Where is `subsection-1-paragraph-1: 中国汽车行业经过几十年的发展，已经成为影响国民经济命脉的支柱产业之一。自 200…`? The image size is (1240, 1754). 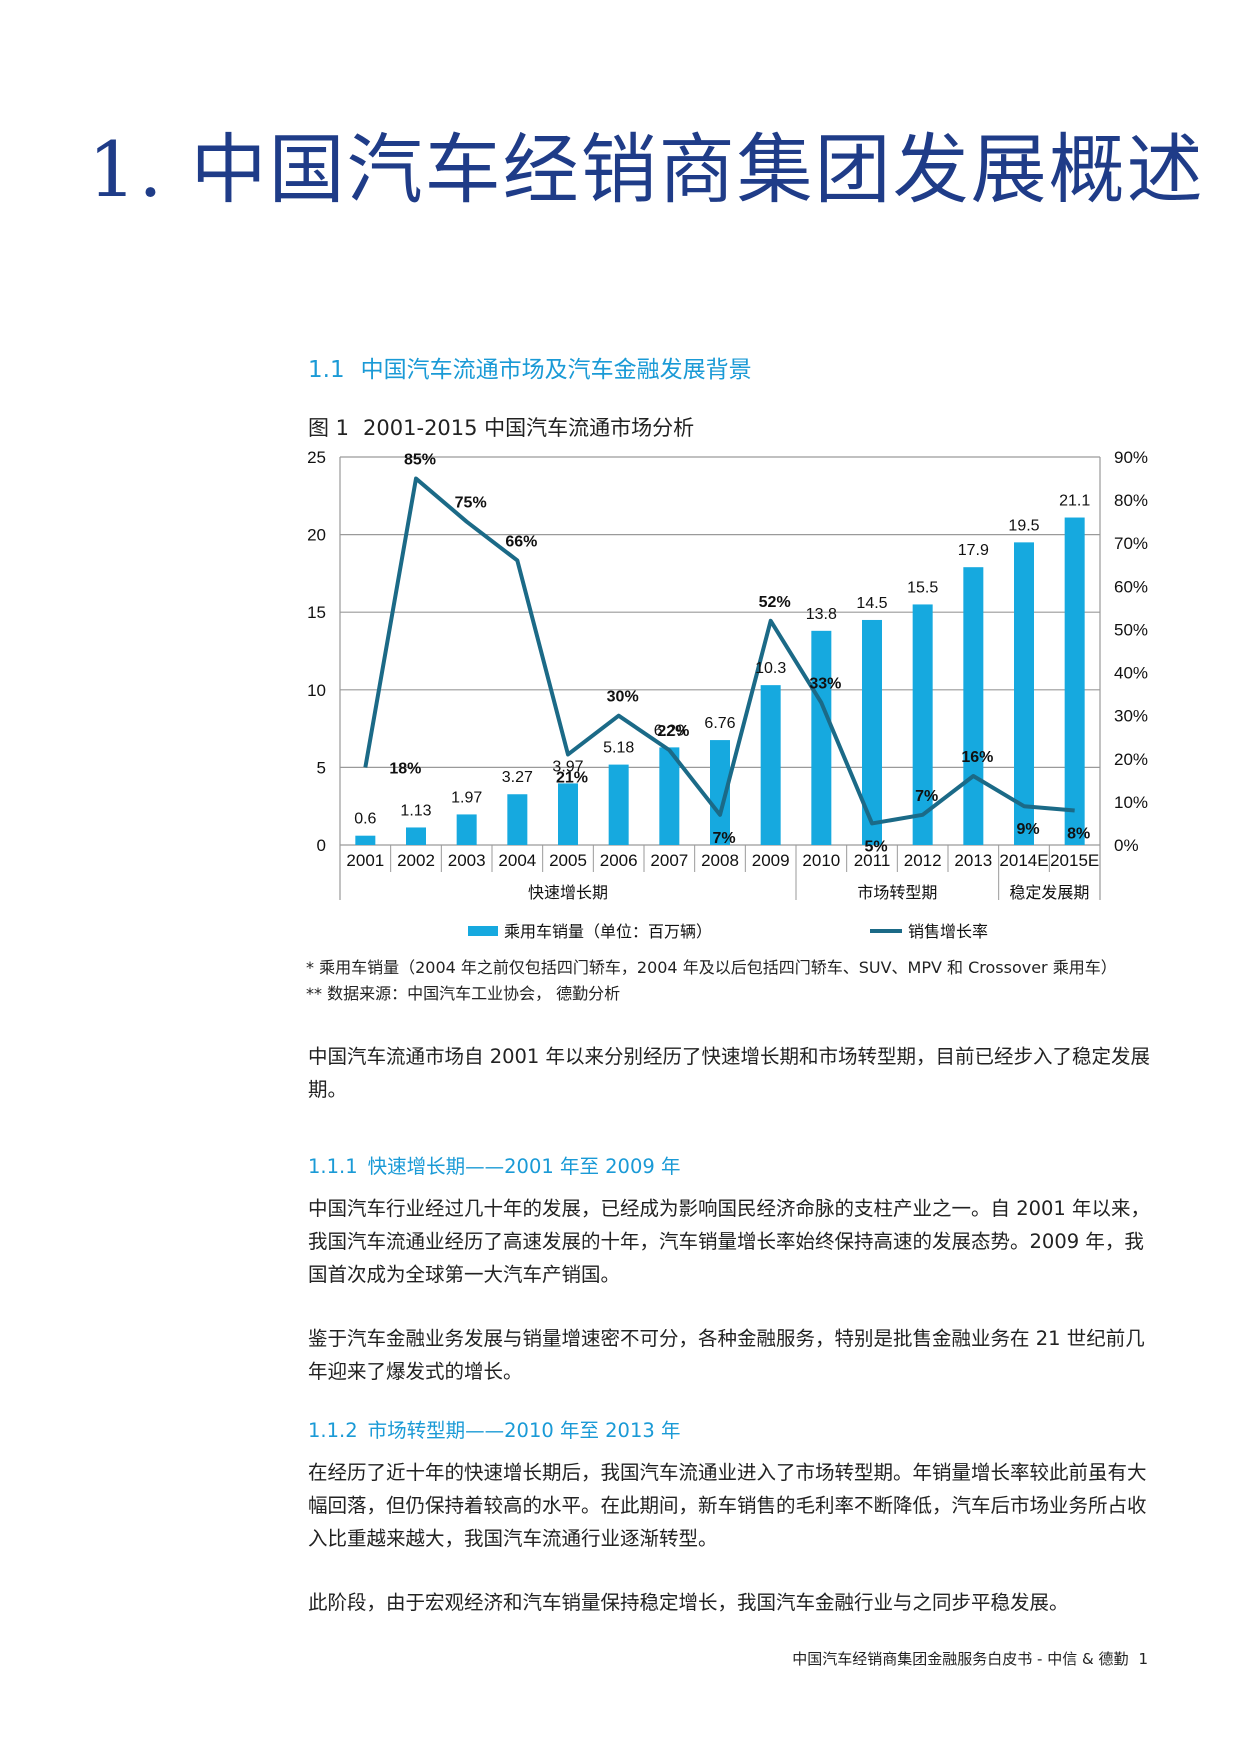 subsection-1-paragraph-1: 中国汽车行业经过几十年的发展，已经成为影响国民经济命脉的支柱产业之一。自 200… is located at coordinates (729, 1241).